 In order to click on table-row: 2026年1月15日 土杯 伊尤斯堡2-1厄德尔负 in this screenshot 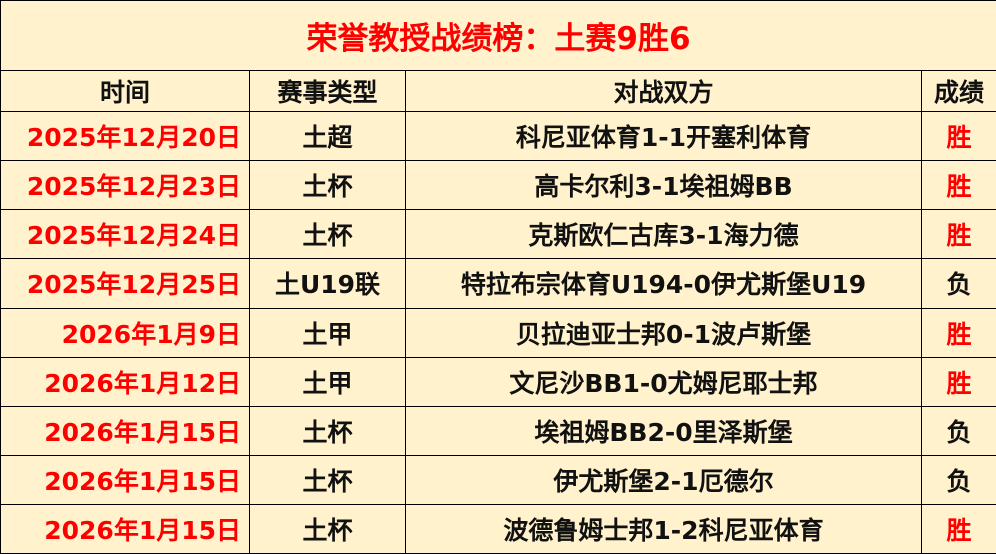, I will do `click(498, 479)`.